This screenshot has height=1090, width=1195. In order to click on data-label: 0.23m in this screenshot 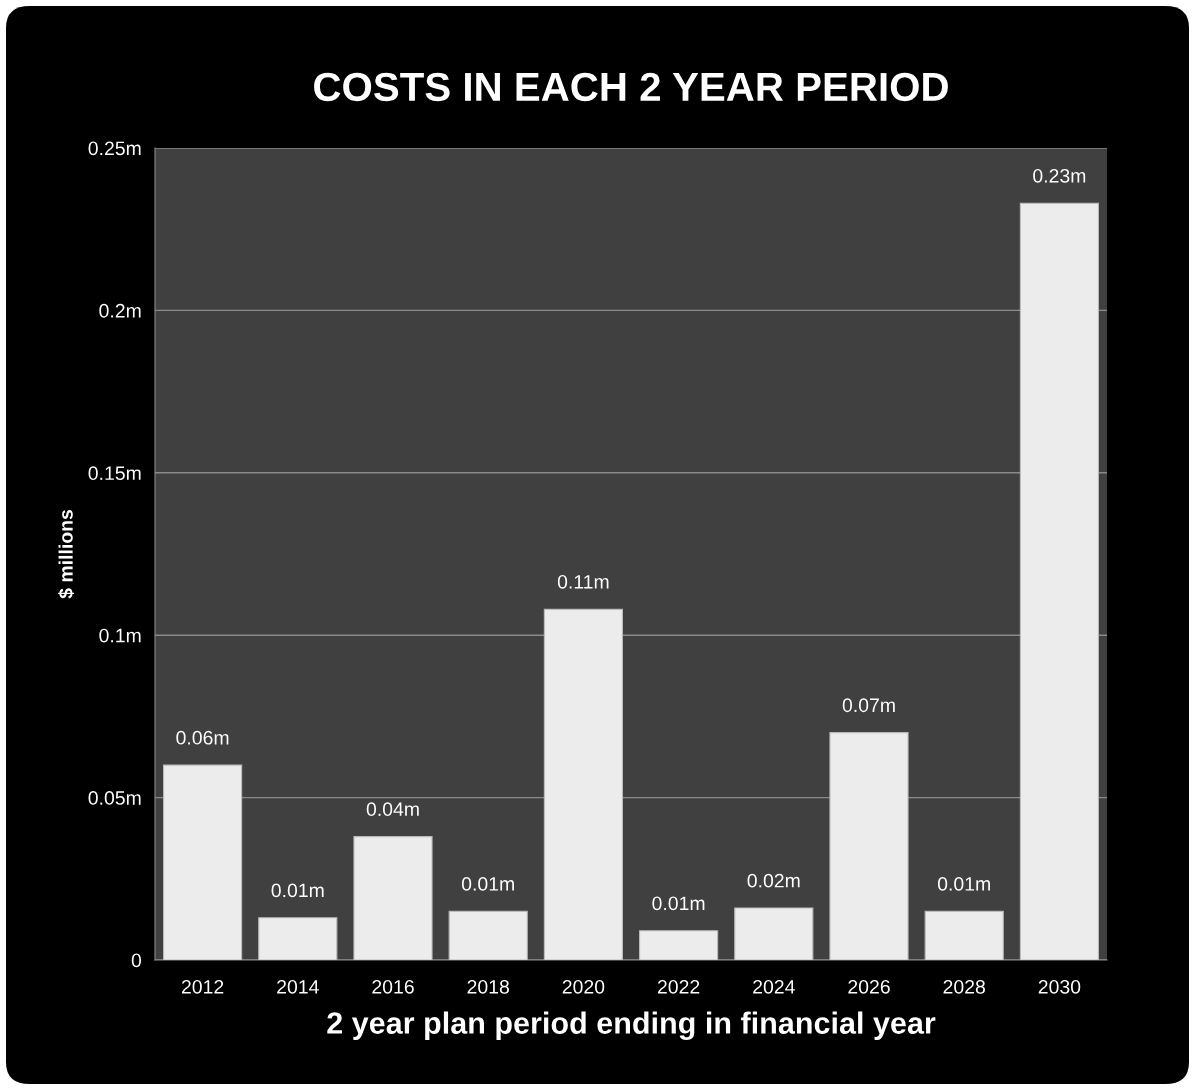, I will do `click(1059, 175)`.